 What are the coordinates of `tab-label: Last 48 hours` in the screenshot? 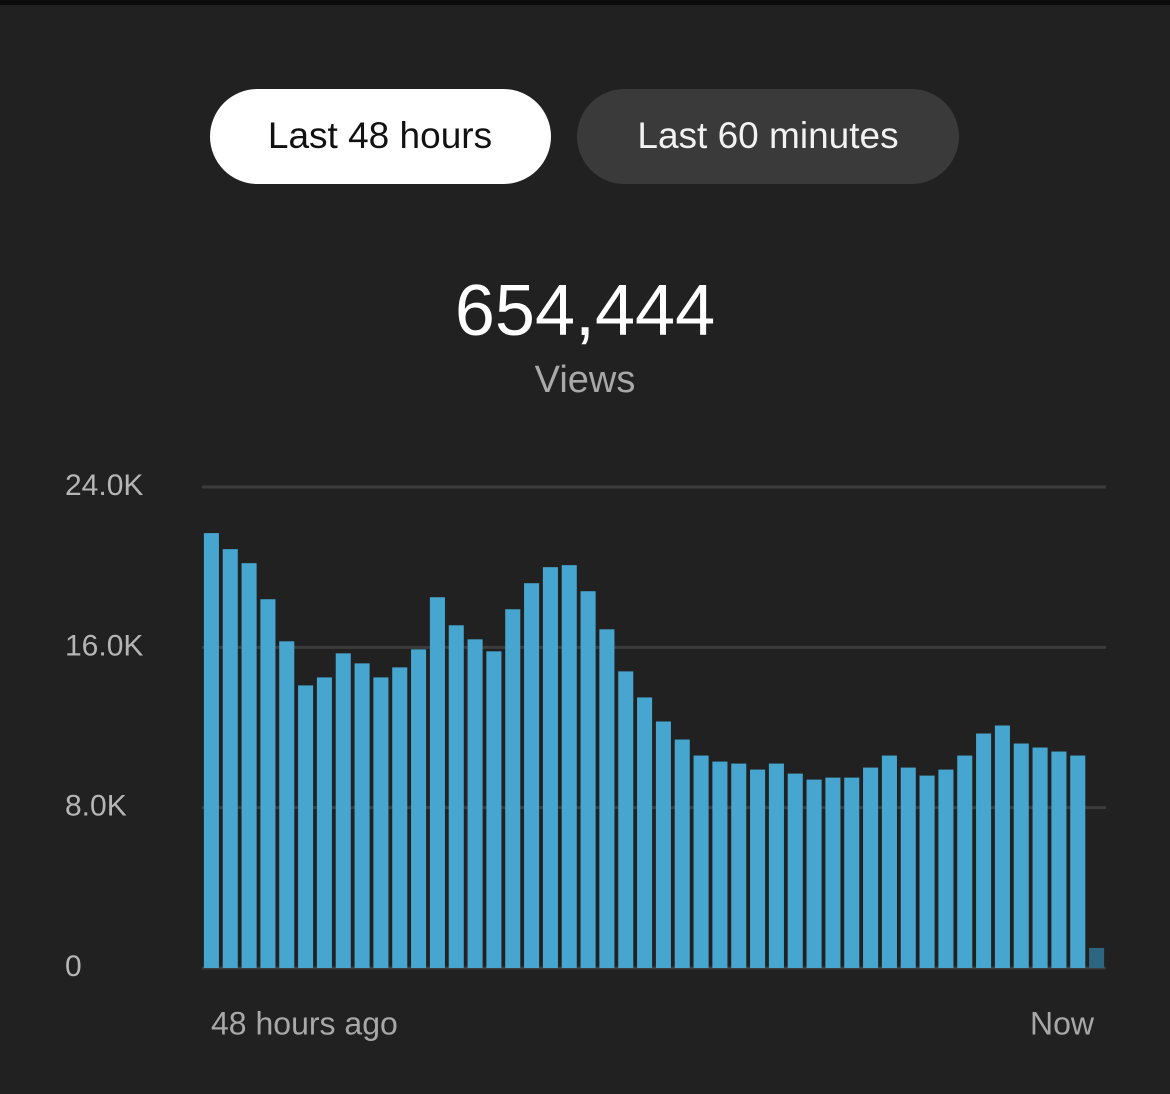 It's located at (380, 135).